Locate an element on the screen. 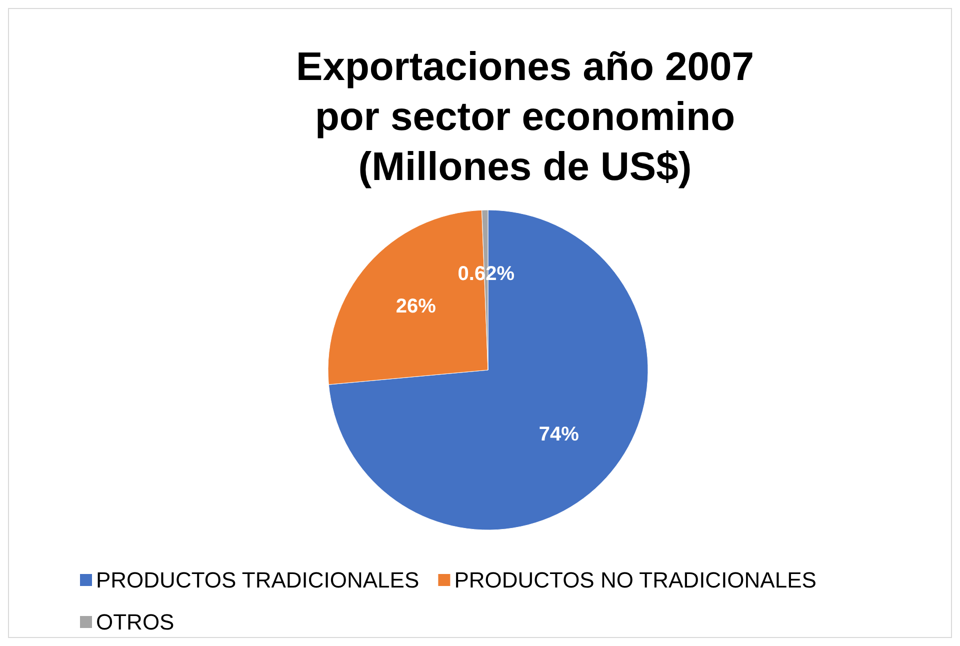 This screenshot has height=646, width=960. data-label: 0.62% is located at coordinates (486, 274).